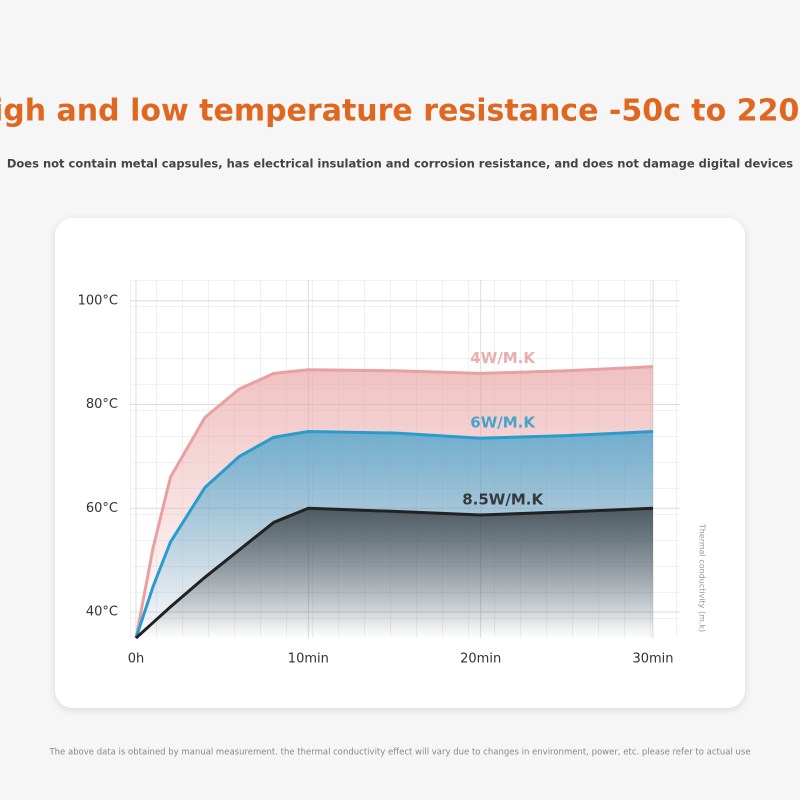  What do you see at coordinates (503, 358) in the screenshot?
I see `series-label: 4W/M.K` at bounding box center [503, 358].